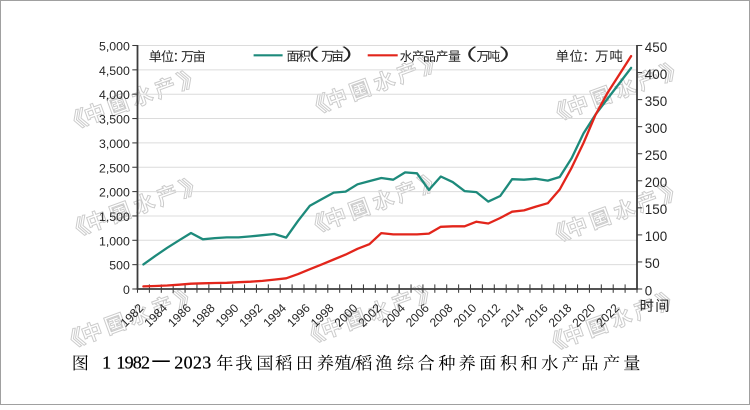 Image resolution: width=750 pixels, height=410 pixels. Describe the element at coordinates (114, 95) in the screenshot. I see `svg-text: 4,000` at that location.